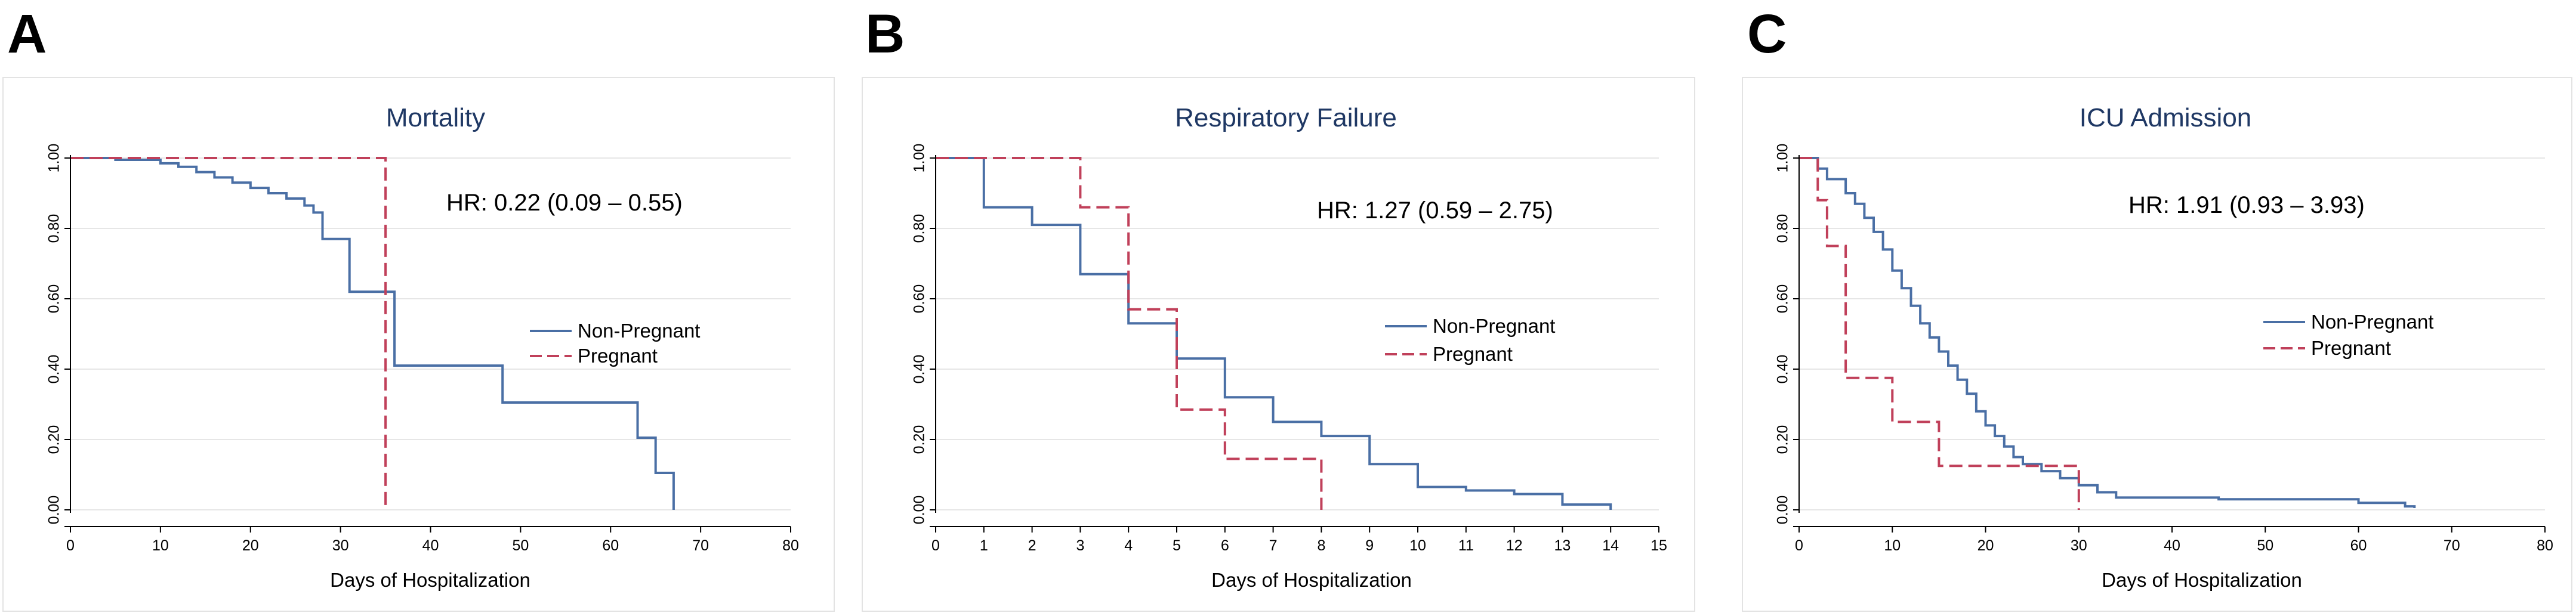 This screenshot has height=616, width=2576. I want to click on panel-letter: B, so click(885, 34).